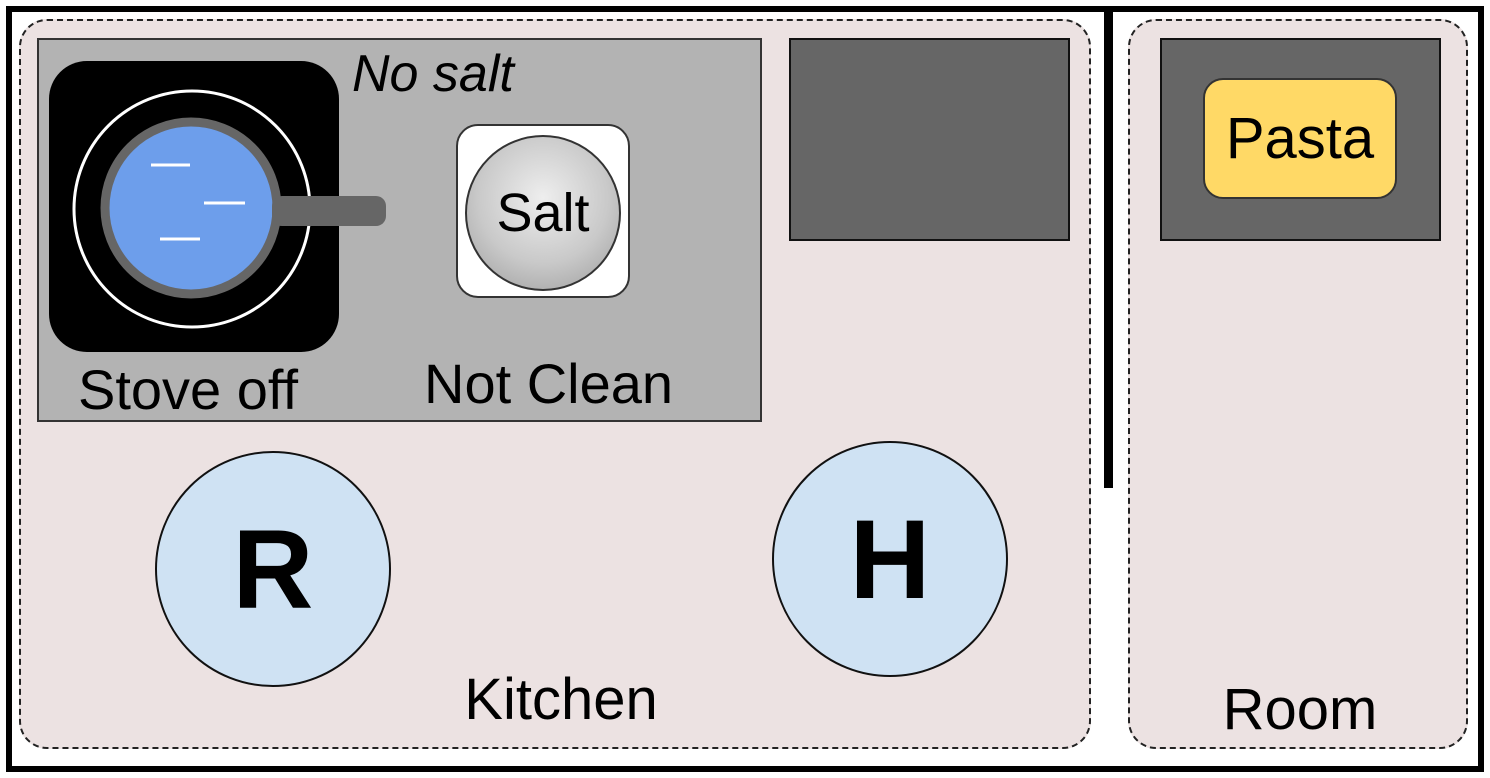  Describe the element at coordinates (1108, 247) in the screenshot. I see `divider-wall` at that location.